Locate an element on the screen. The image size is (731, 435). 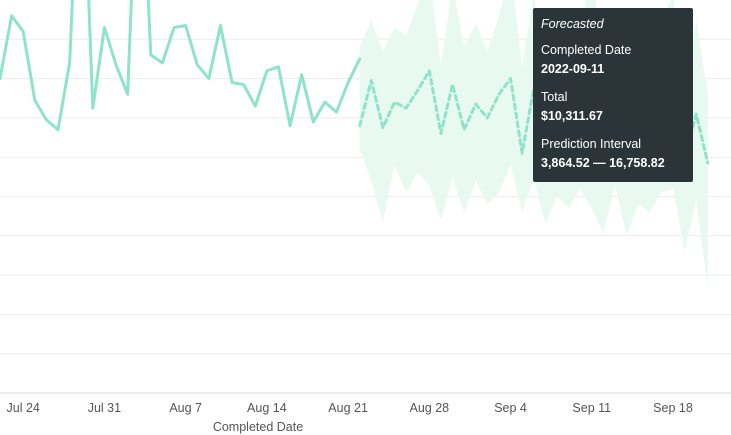
x-axis-title: Completed Date is located at coordinates (258, 427).